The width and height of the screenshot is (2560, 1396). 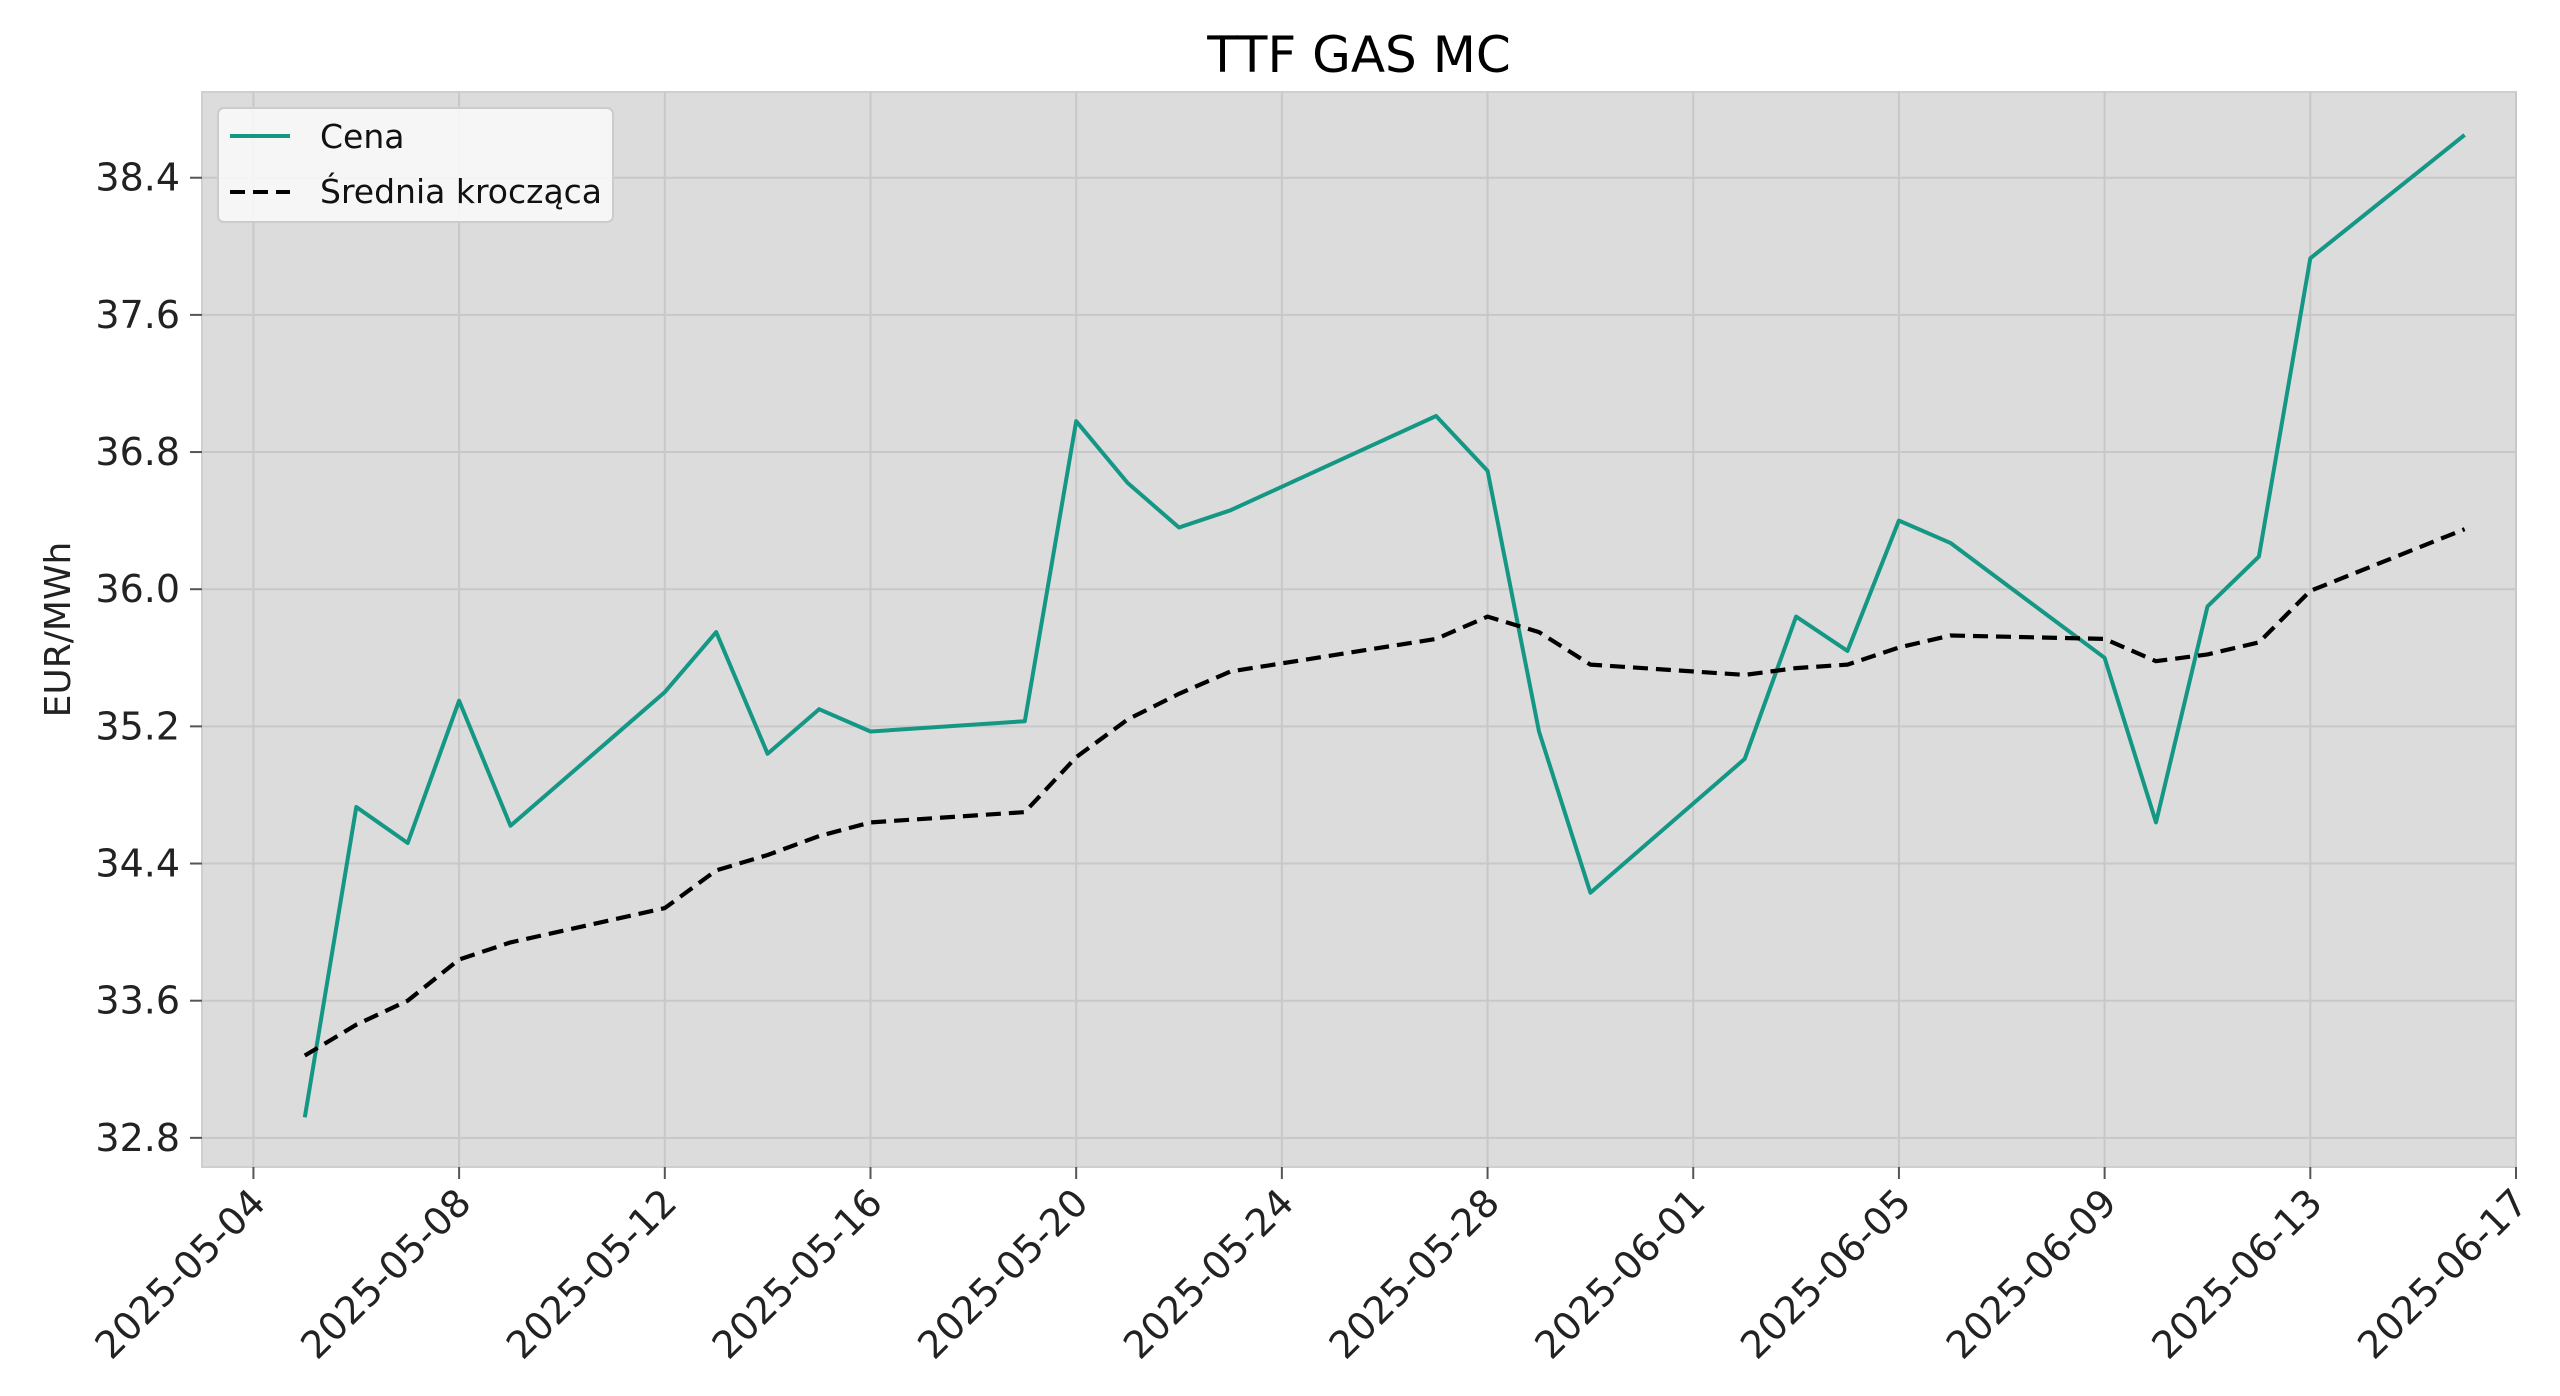 What do you see at coordinates (137, 1138) in the screenshot?
I see `y-tick-label: 32.8` at bounding box center [137, 1138].